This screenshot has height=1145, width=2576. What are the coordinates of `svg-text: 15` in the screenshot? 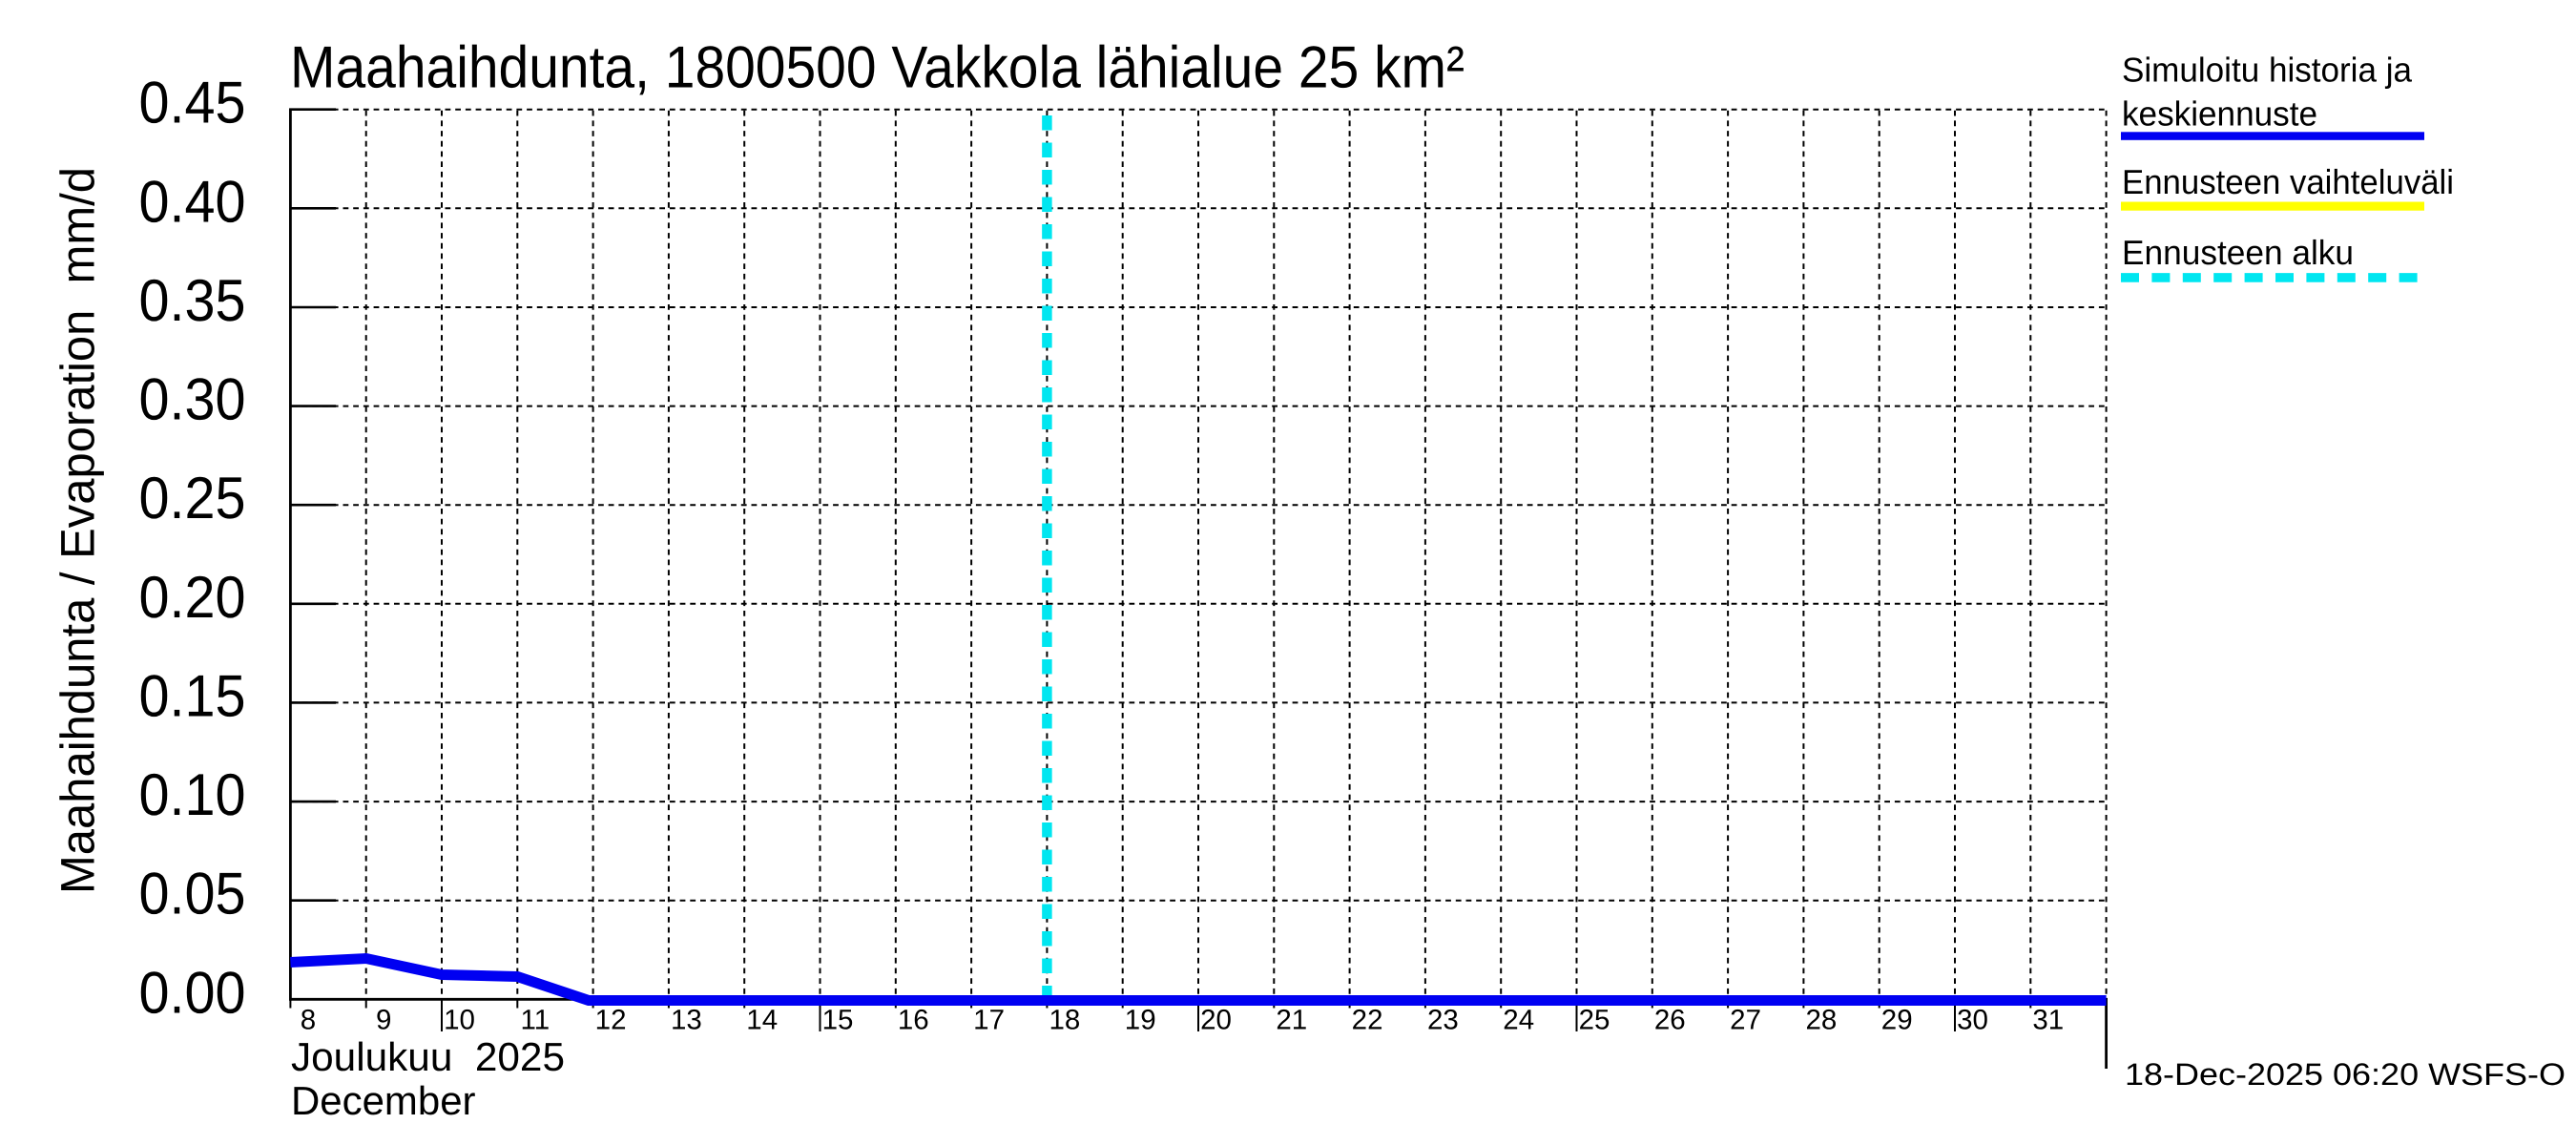 It's located at (838, 1021).